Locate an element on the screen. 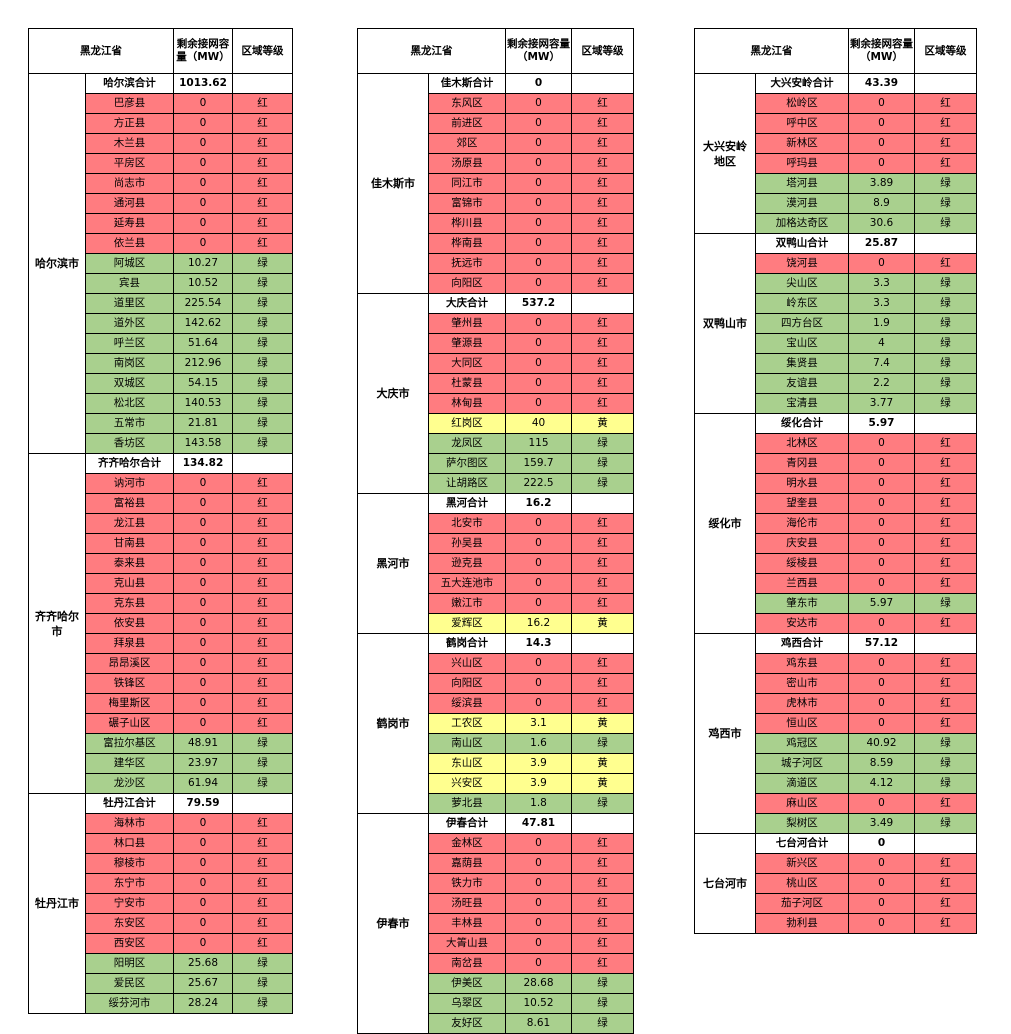 The height and width of the screenshot is (1034, 1011). city-total-row: 哈尔滨市 哈尔滨合计 1013.62 is located at coordinates (160, 263).